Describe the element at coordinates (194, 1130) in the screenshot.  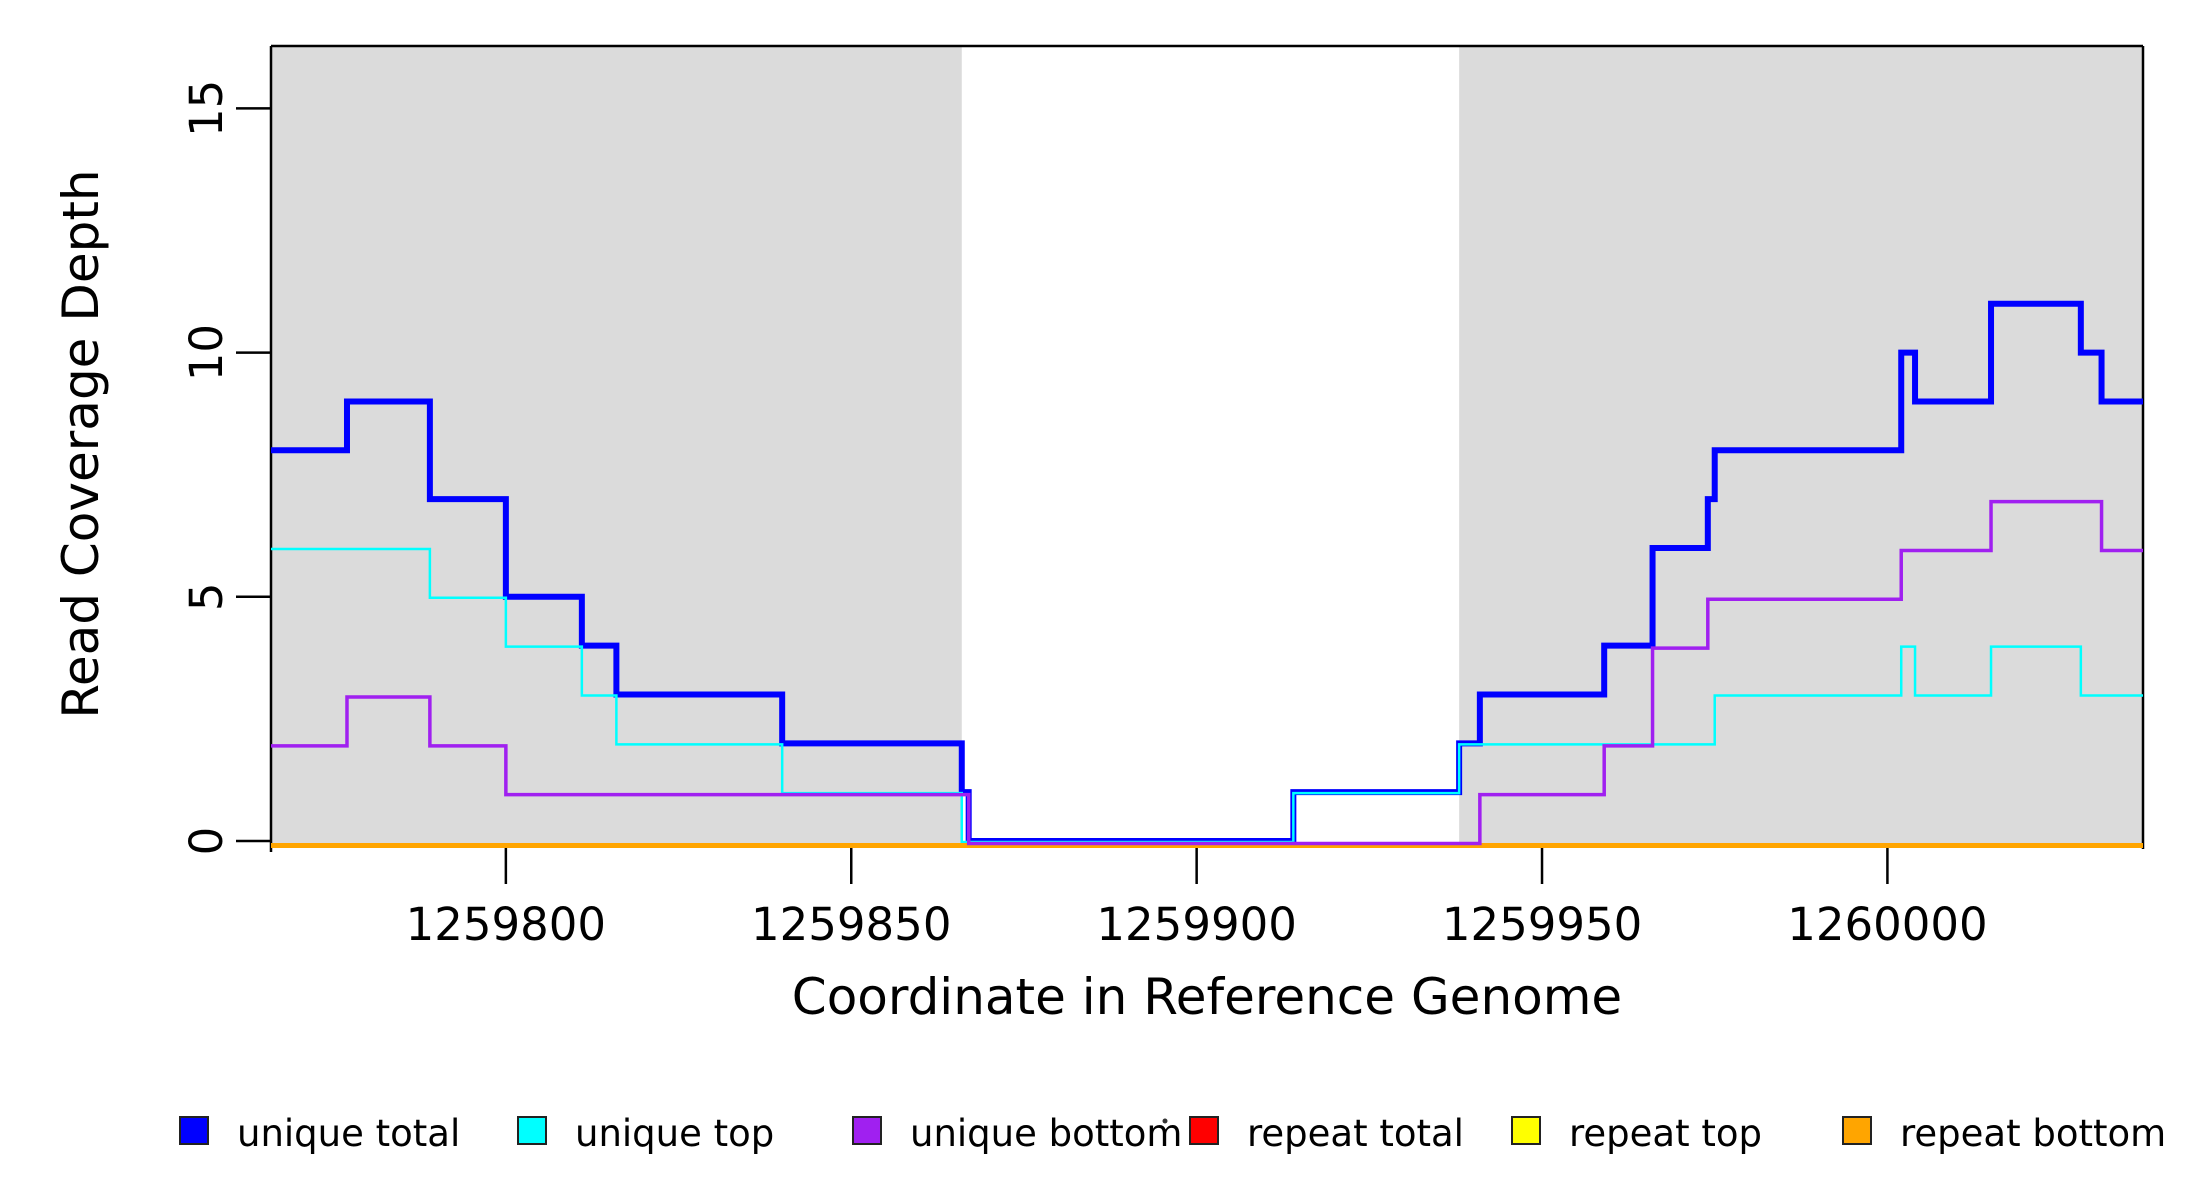
I see `legend-swatch-unique-total` at that location.